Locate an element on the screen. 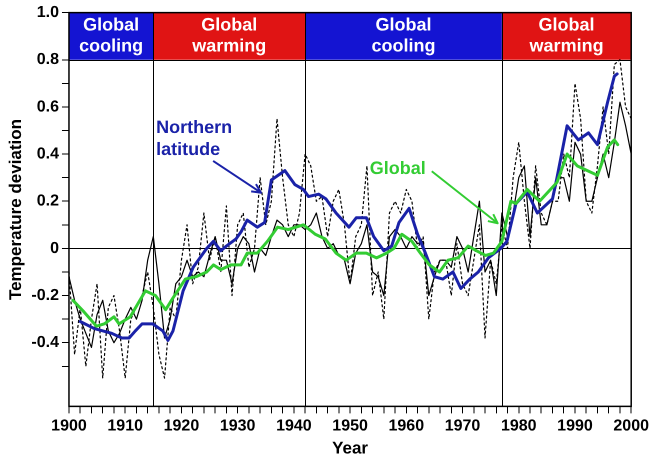 Image resolution: width=652 pixels, height=461 pixels. y-tick-label: 1.0 is located at coordinates (48, 13).